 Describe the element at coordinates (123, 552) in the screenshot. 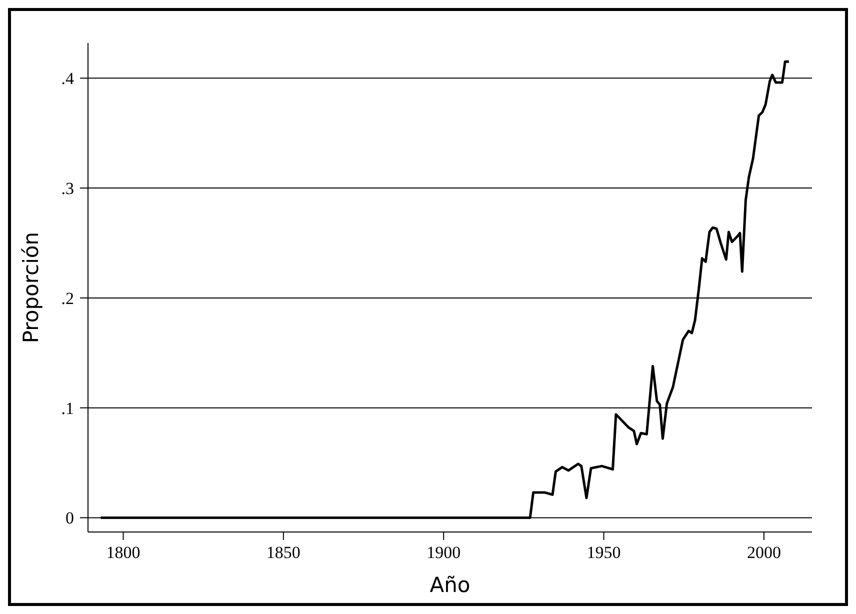

I see `x-tick-label: 1800` at that location.